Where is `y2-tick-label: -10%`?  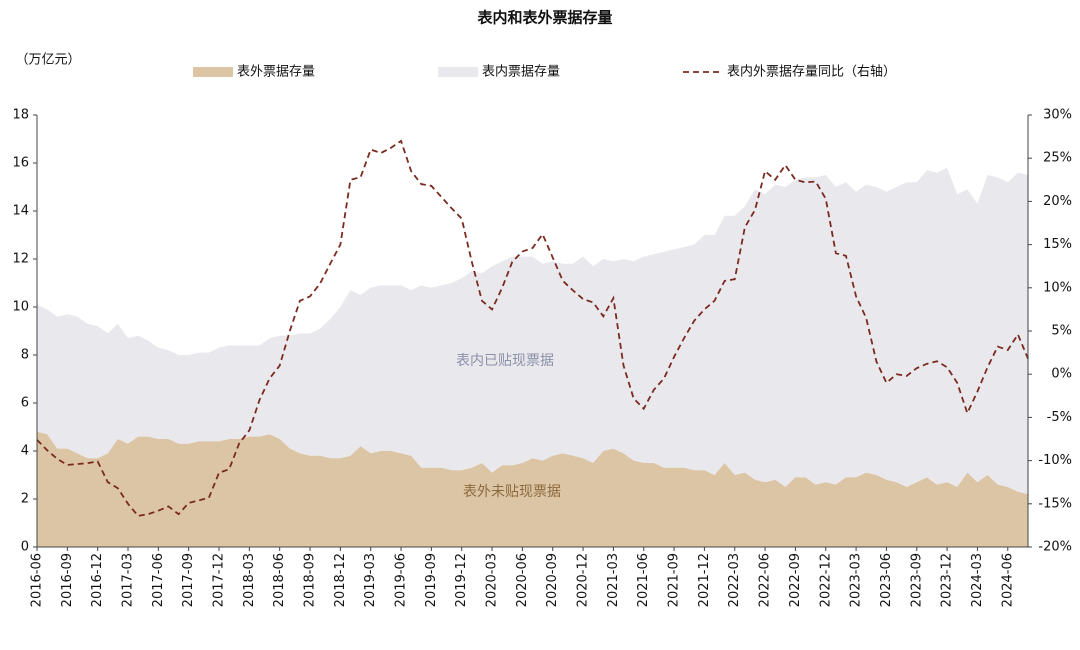
y2-tick-label: -10% is located at coordinates (1055, 460).